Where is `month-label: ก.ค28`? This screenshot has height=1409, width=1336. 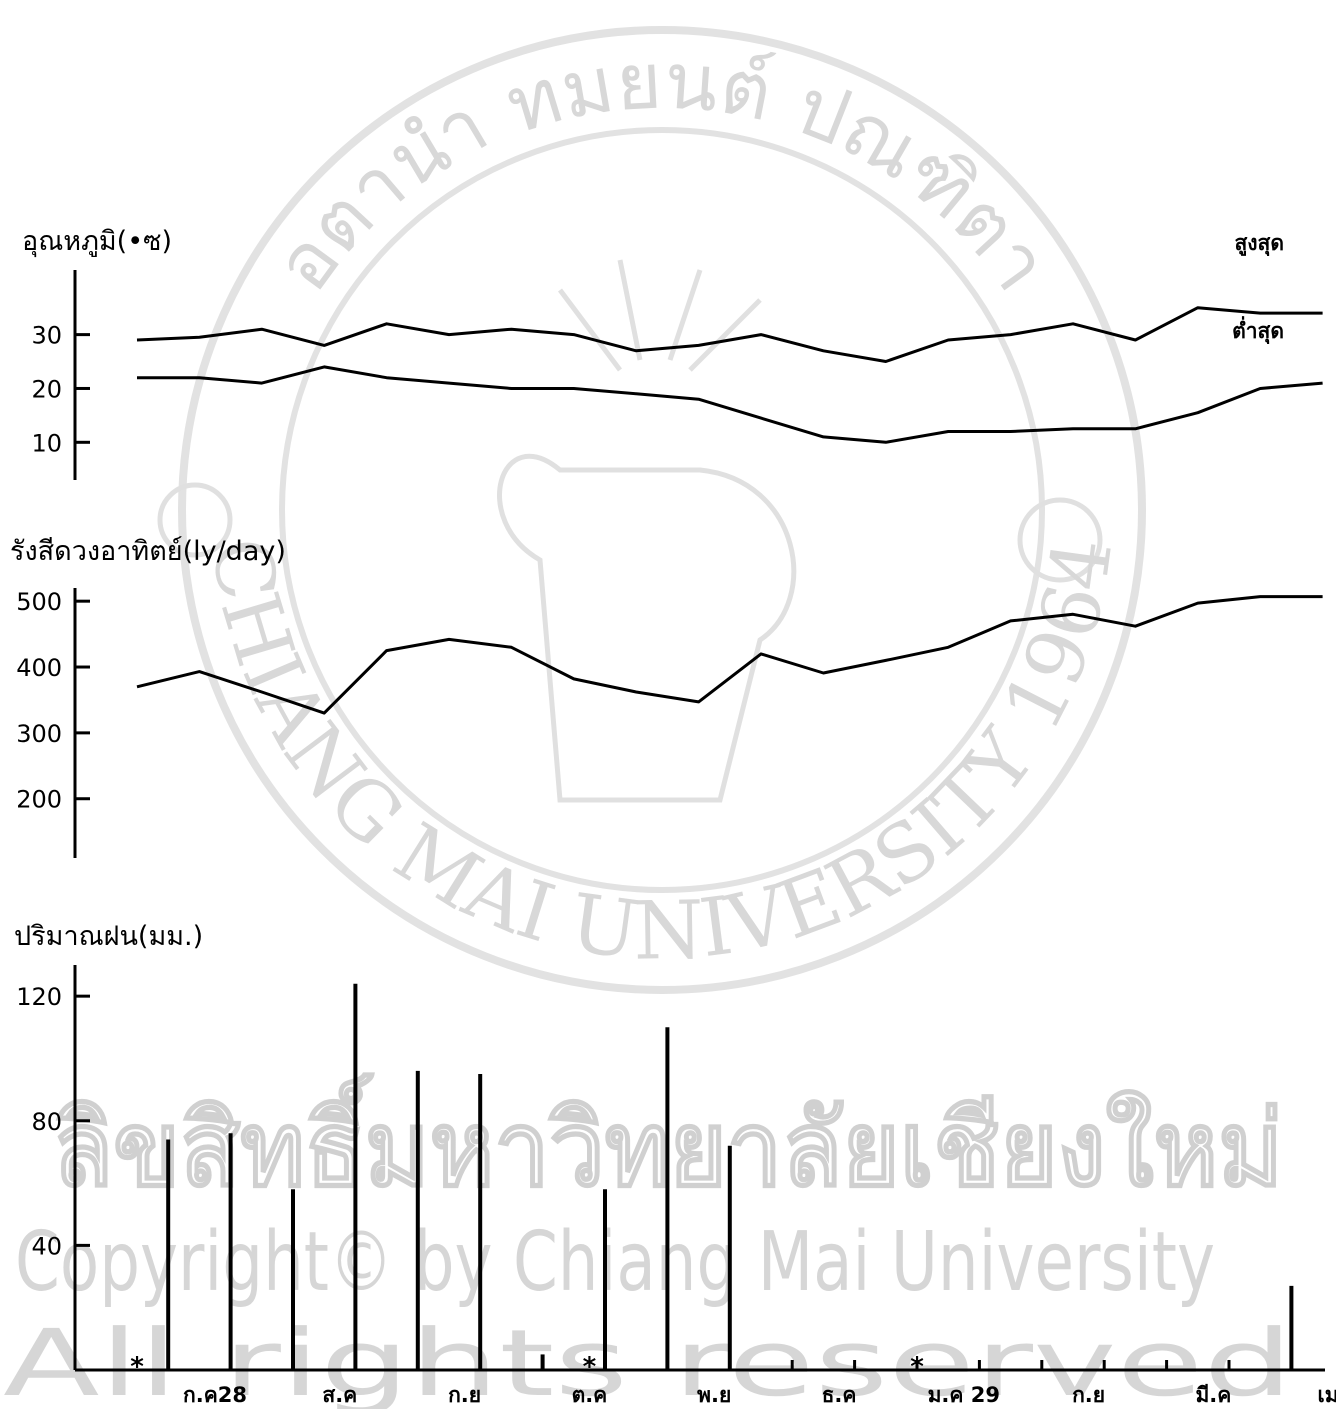
month-label: ก.ค28 is located at coordinates (215, 1395).